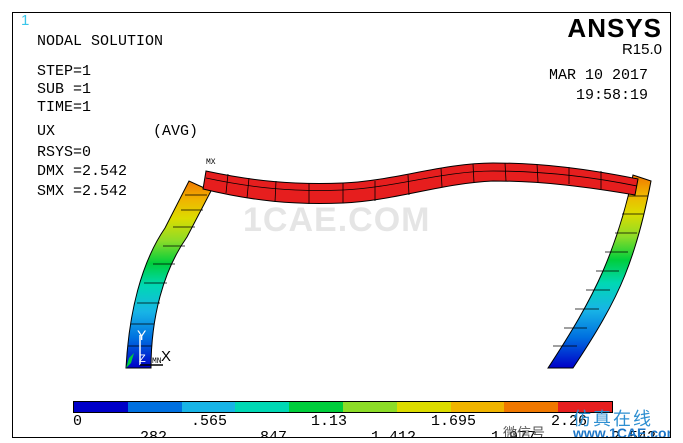  What do you see at coordinates (46, 131) in the screenshot?
I see `quantity-label: UX` at bounding box center [46, 131].